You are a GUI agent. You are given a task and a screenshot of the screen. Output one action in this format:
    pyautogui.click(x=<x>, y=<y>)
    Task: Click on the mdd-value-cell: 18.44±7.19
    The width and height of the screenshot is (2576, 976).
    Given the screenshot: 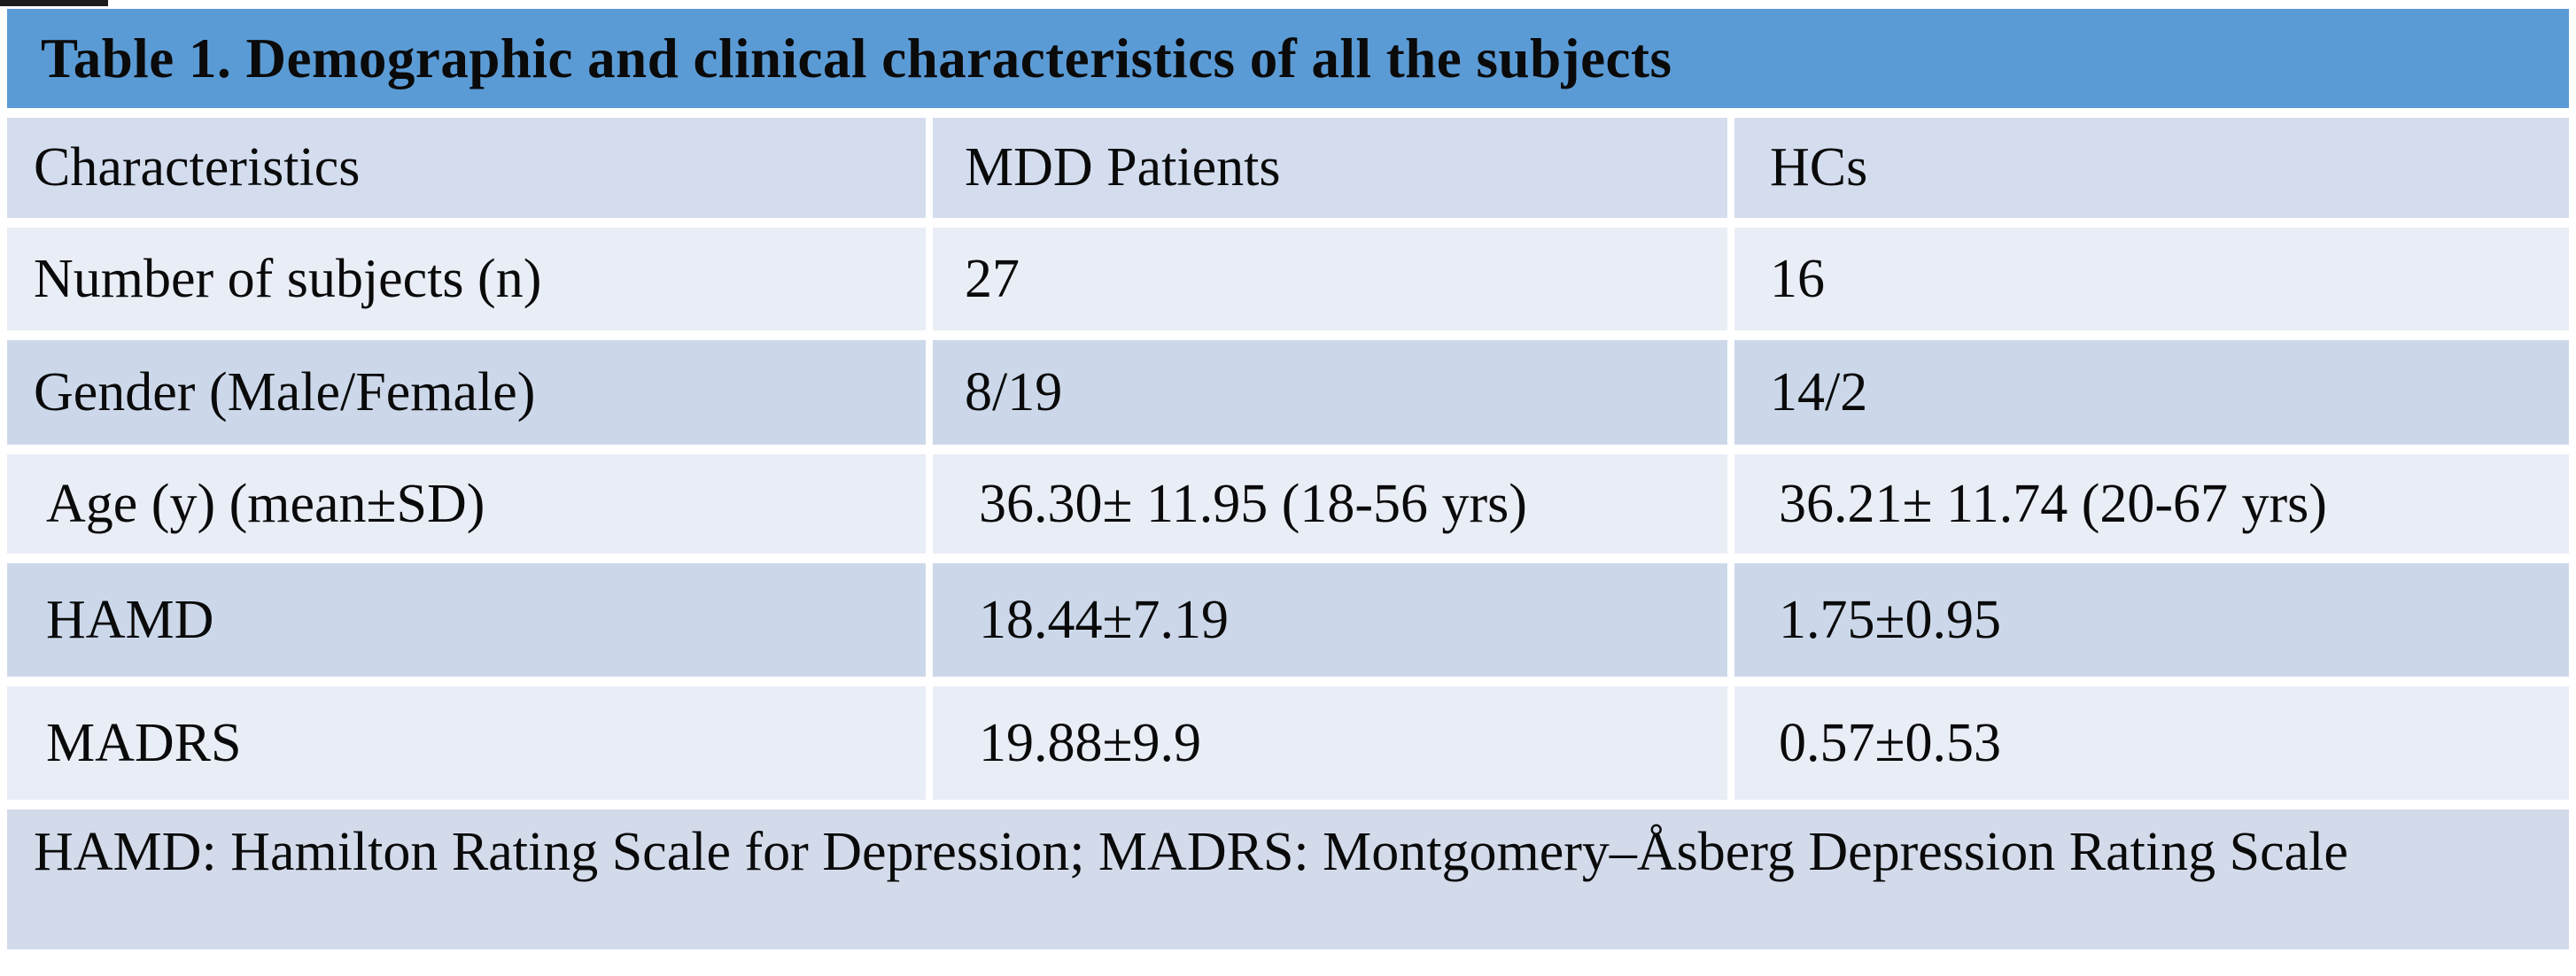 What is the action you would take?
    pyautogui.click(x=1330, y=620)
    